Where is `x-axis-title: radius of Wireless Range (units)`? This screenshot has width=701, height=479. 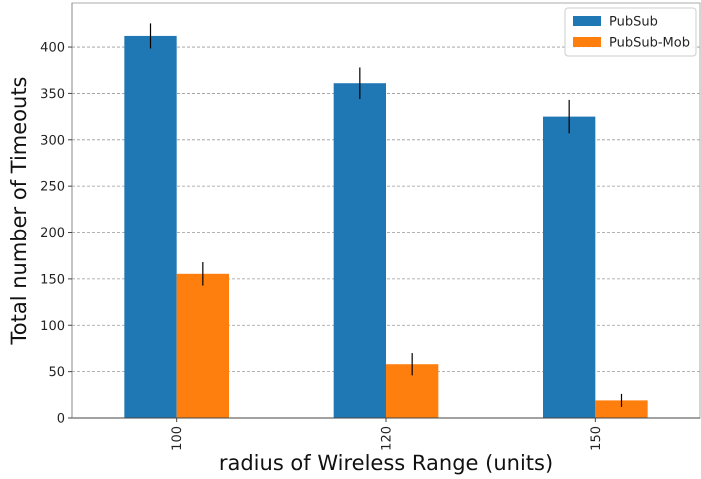
x-axis-title: radius of Wireless Range (units) is located at coordinates (386, 463).